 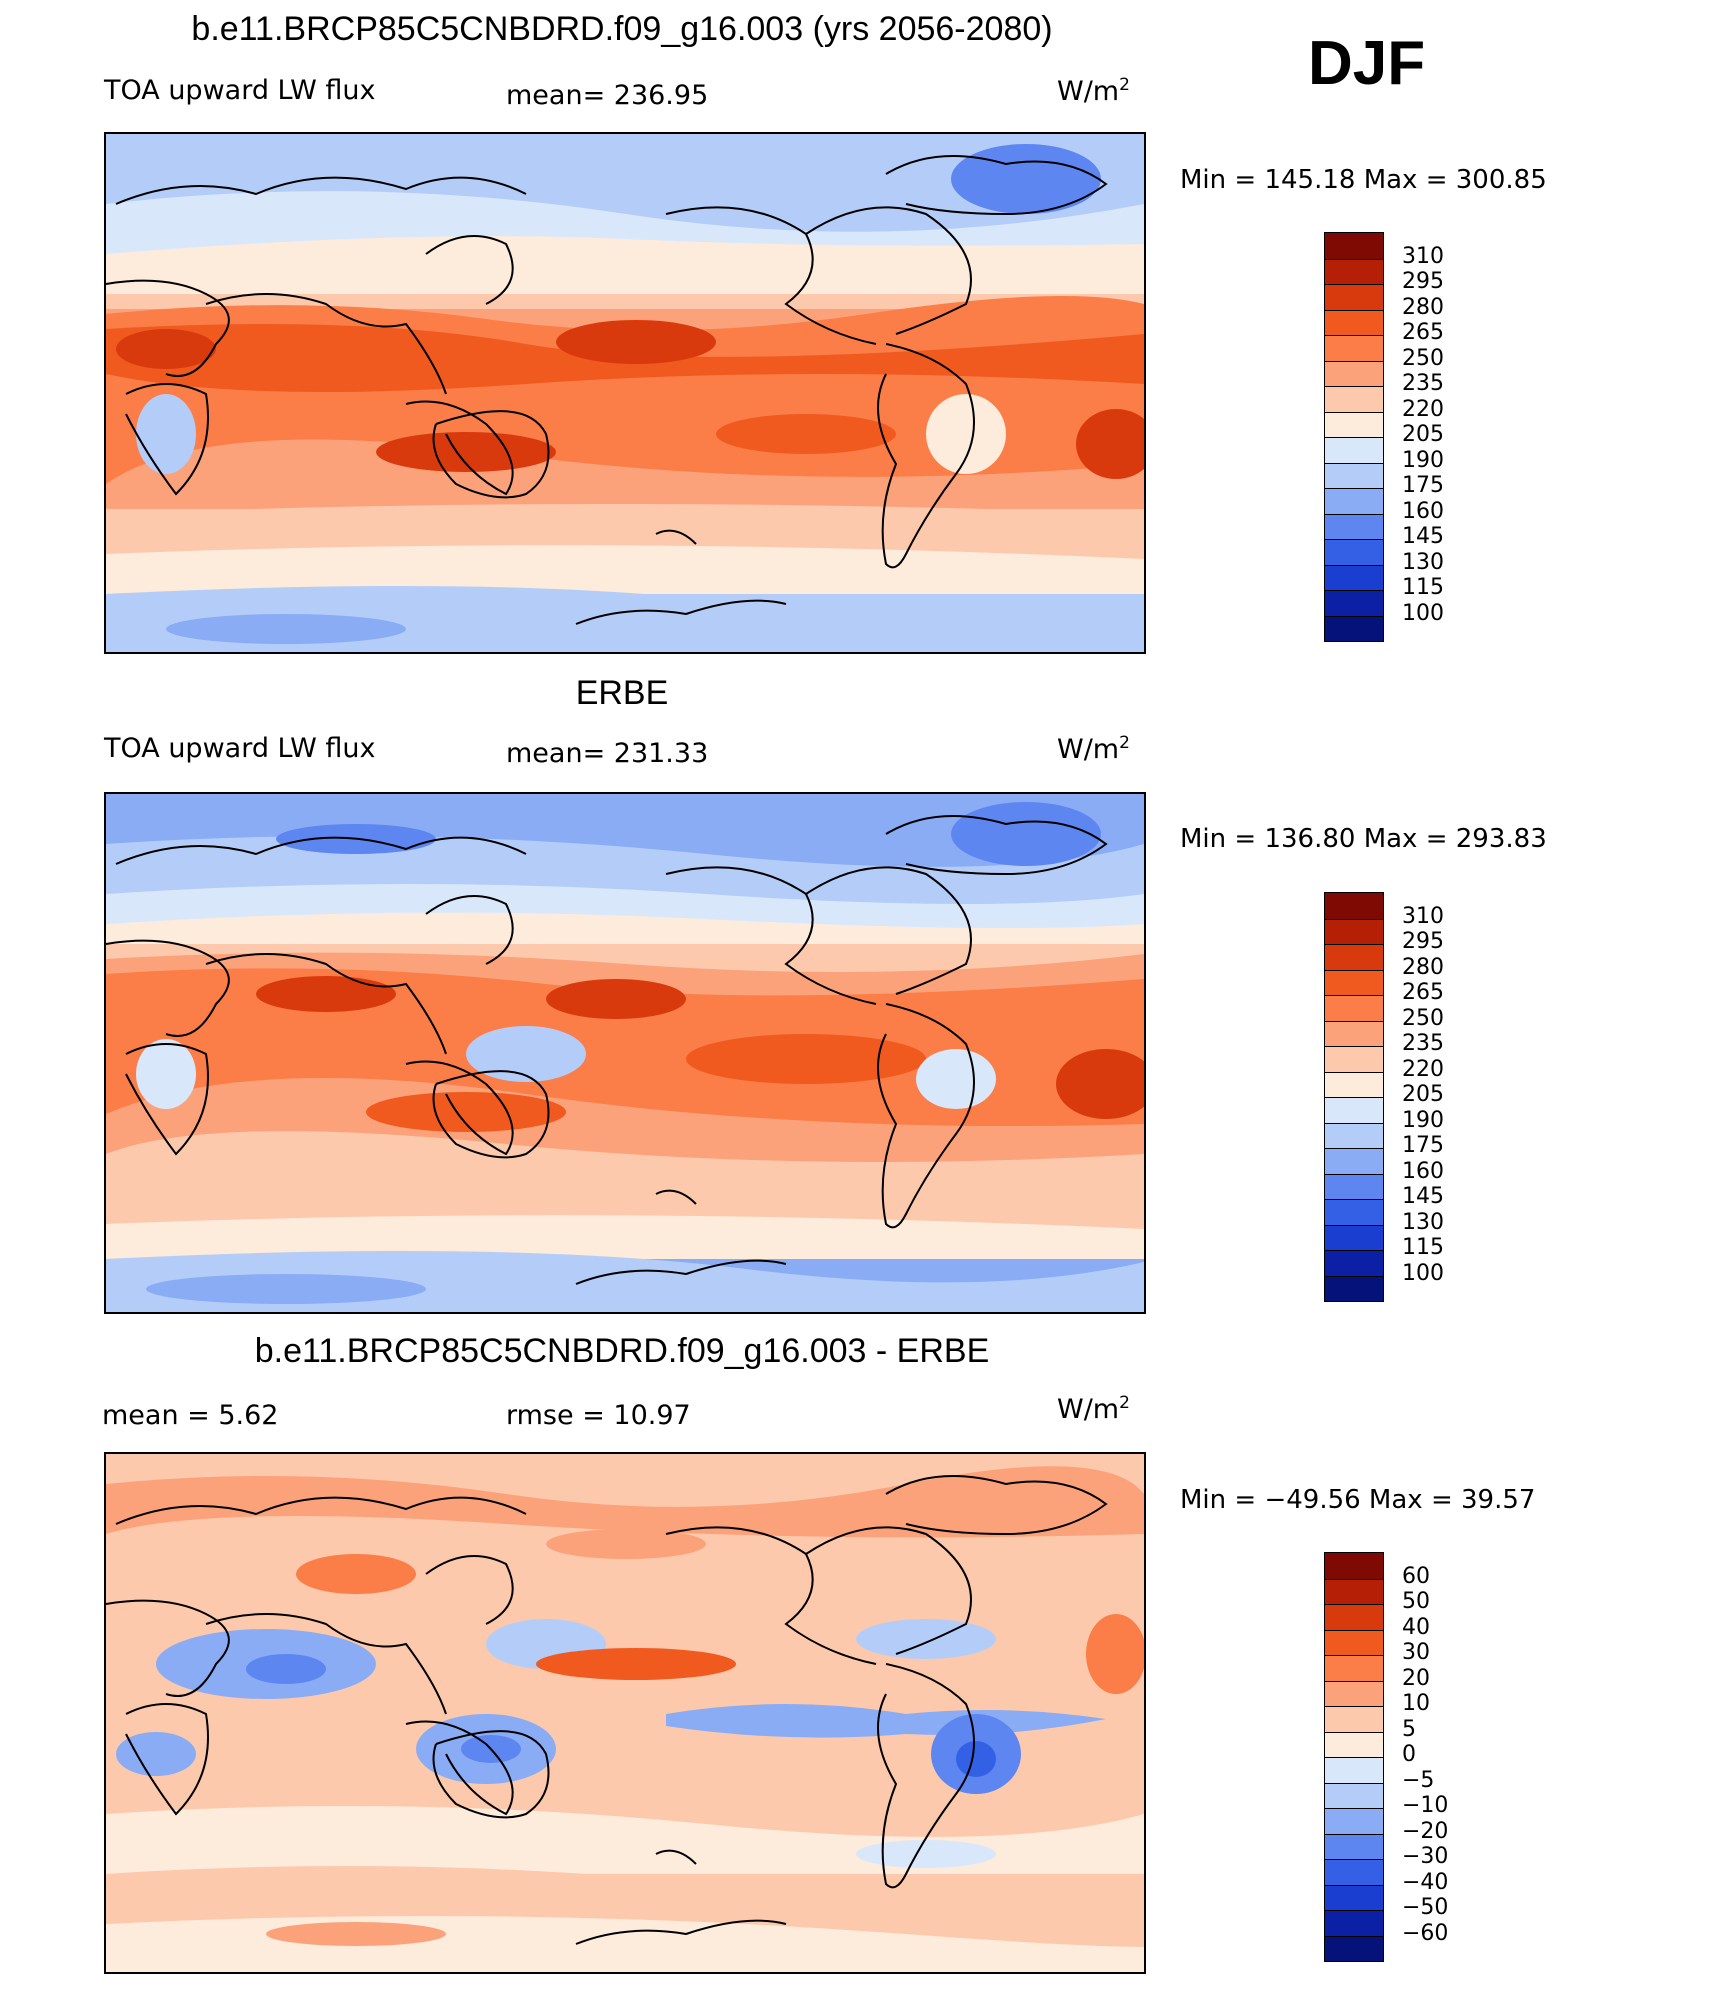 I want to click on panel-3-units: W/m2, so click(x=1093, y=1409).